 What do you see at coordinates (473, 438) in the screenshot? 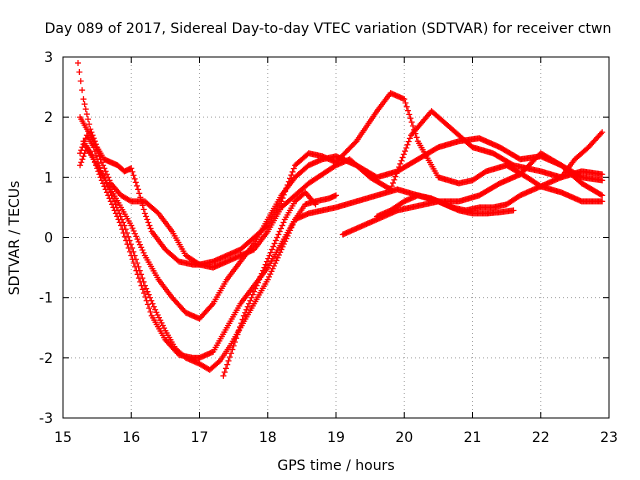
I see `x-tick-label: 21` at bounding box center [473, 438].